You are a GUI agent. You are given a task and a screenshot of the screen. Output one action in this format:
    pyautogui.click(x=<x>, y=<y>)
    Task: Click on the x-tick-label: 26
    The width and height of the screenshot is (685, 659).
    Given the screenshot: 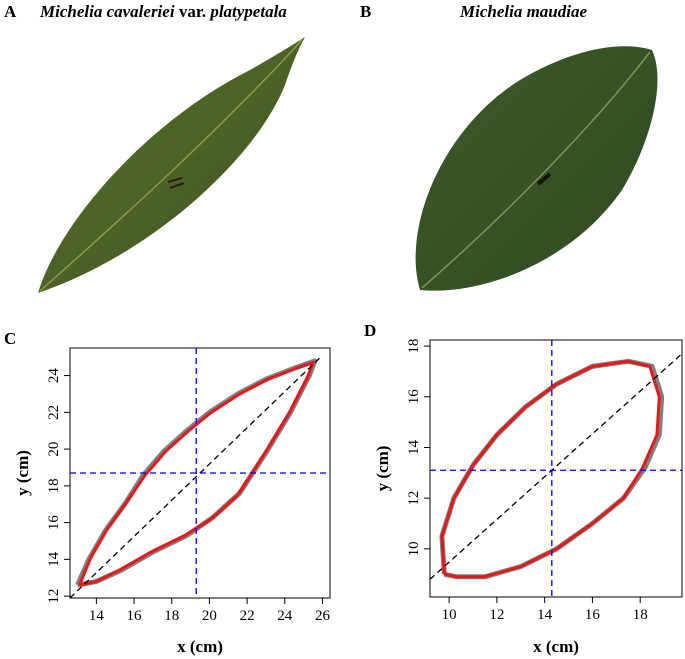 What is the action you would take?
    pyautogui.click(x=323, y=616)
    